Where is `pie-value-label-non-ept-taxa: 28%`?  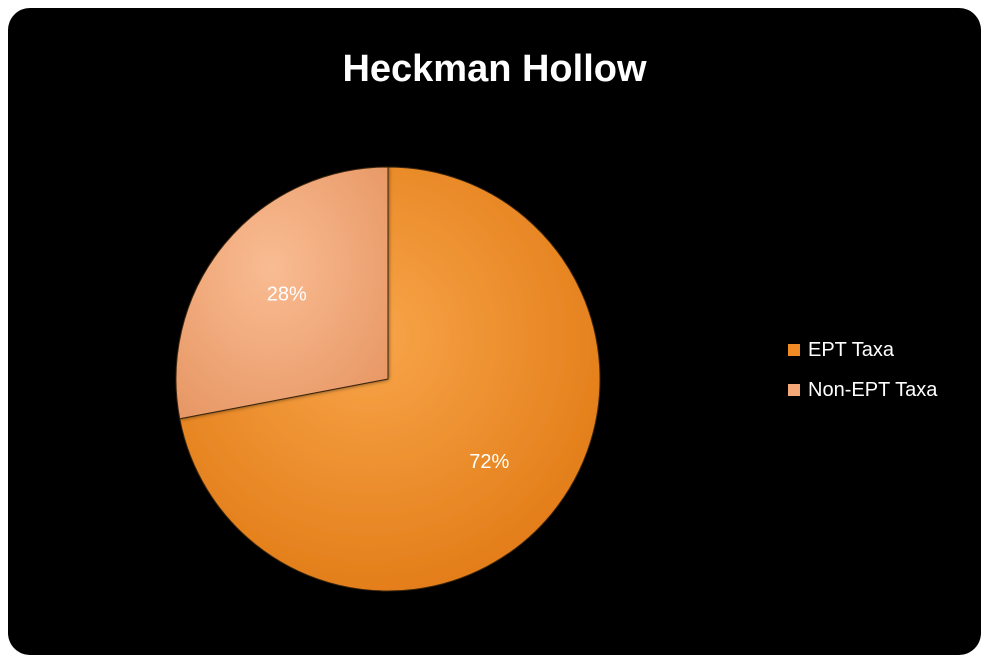
pie-value-label-non-ept-taxa: 28% is located at coordinates (287, 294).